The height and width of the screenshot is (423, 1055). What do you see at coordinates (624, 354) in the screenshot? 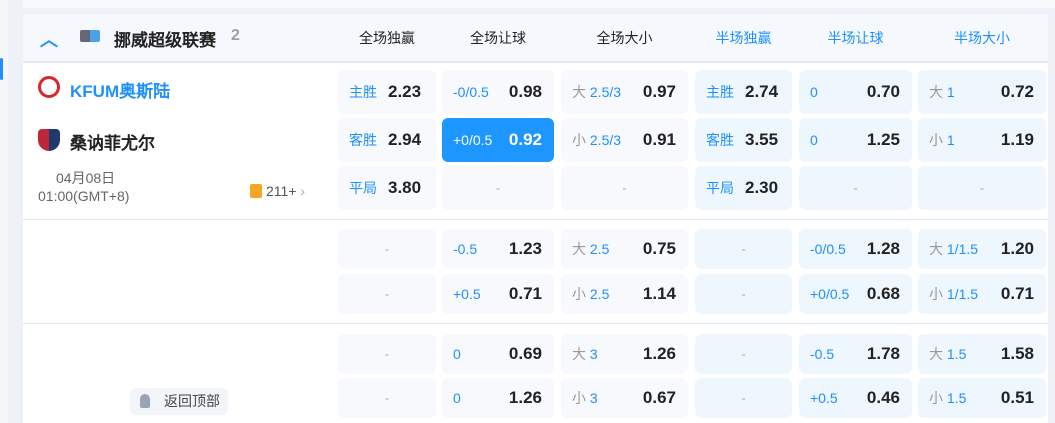
I see `odds-cell: 大 3 1.26` at bounding box center [624, 354].